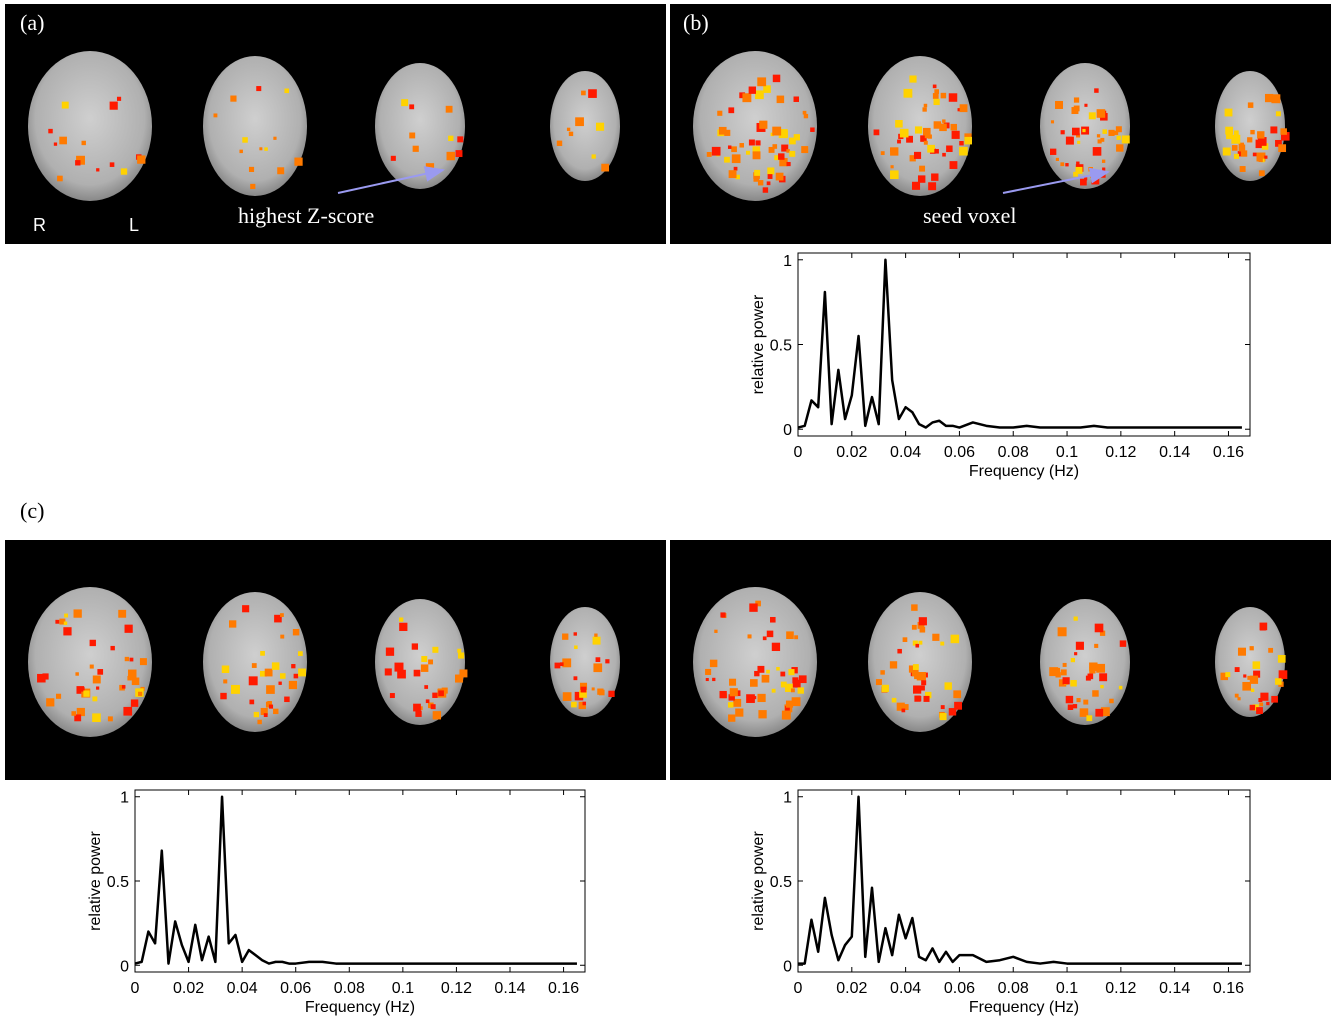 The image size is (1333, 1021). I want to click on x-tick-label: 0.02, so click(188, 988).